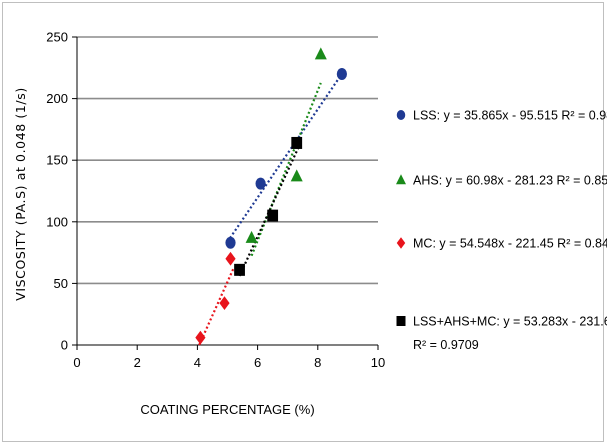 This screenshot has height=445, width=607. I want to click on y-tick-label: 200, so click(57, 98).